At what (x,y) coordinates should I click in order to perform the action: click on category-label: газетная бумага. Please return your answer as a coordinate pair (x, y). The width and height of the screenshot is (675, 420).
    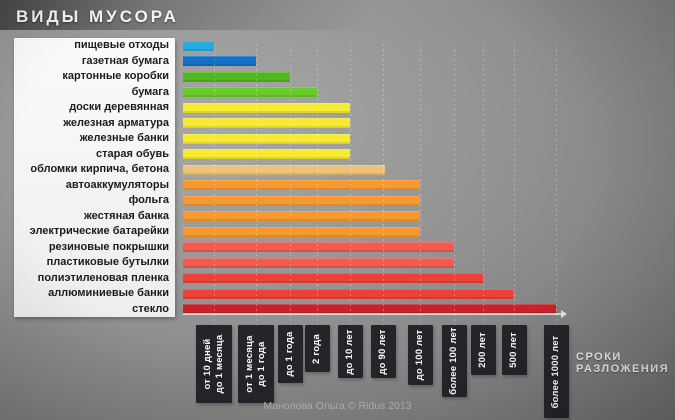
    Looking at the image, I should click on (125, 60).